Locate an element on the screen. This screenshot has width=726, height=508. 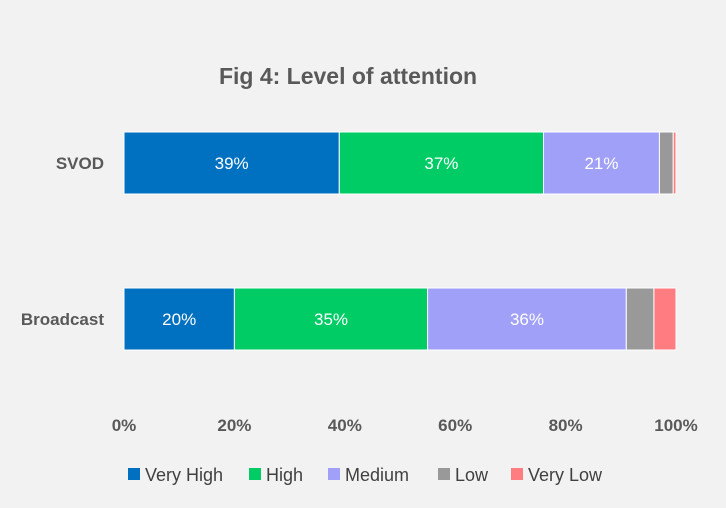
legend-item-high: High is located at coordinates (276, 475).